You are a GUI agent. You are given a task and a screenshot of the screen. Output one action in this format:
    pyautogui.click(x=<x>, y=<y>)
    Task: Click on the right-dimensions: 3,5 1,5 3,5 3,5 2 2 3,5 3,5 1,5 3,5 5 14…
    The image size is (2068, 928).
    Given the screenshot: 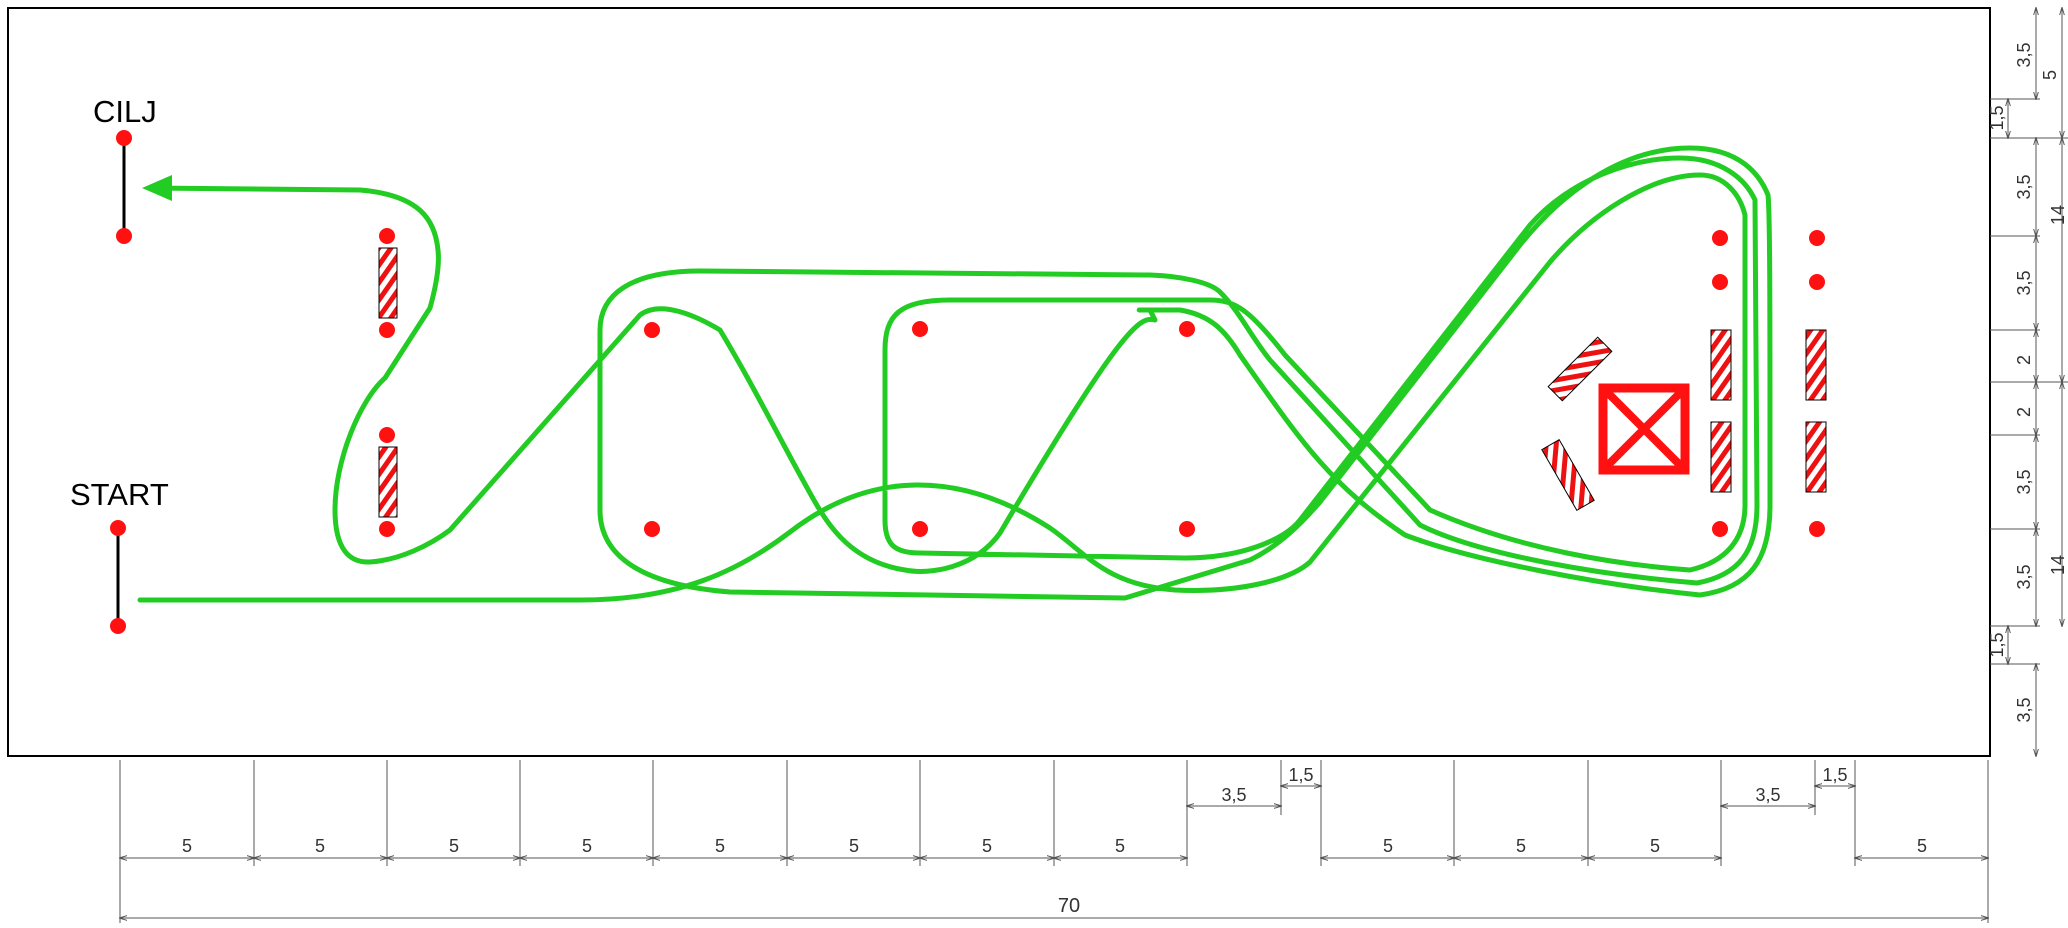 What is the action you would take?
    pyautogui.click(x=2027, y=382)
    